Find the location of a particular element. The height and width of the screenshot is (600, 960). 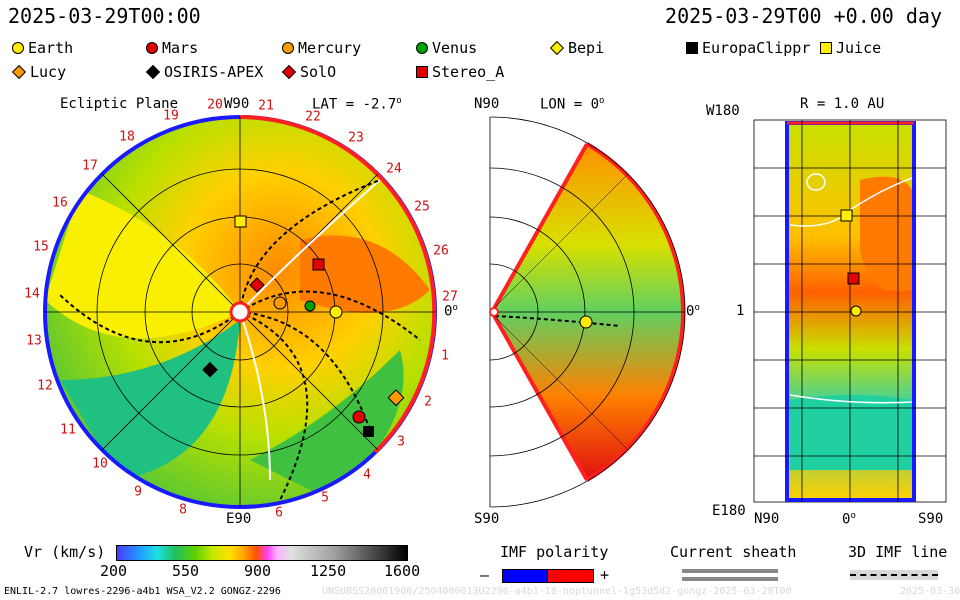

meridional-top-label: N90 is located at coordinates (487, 104).